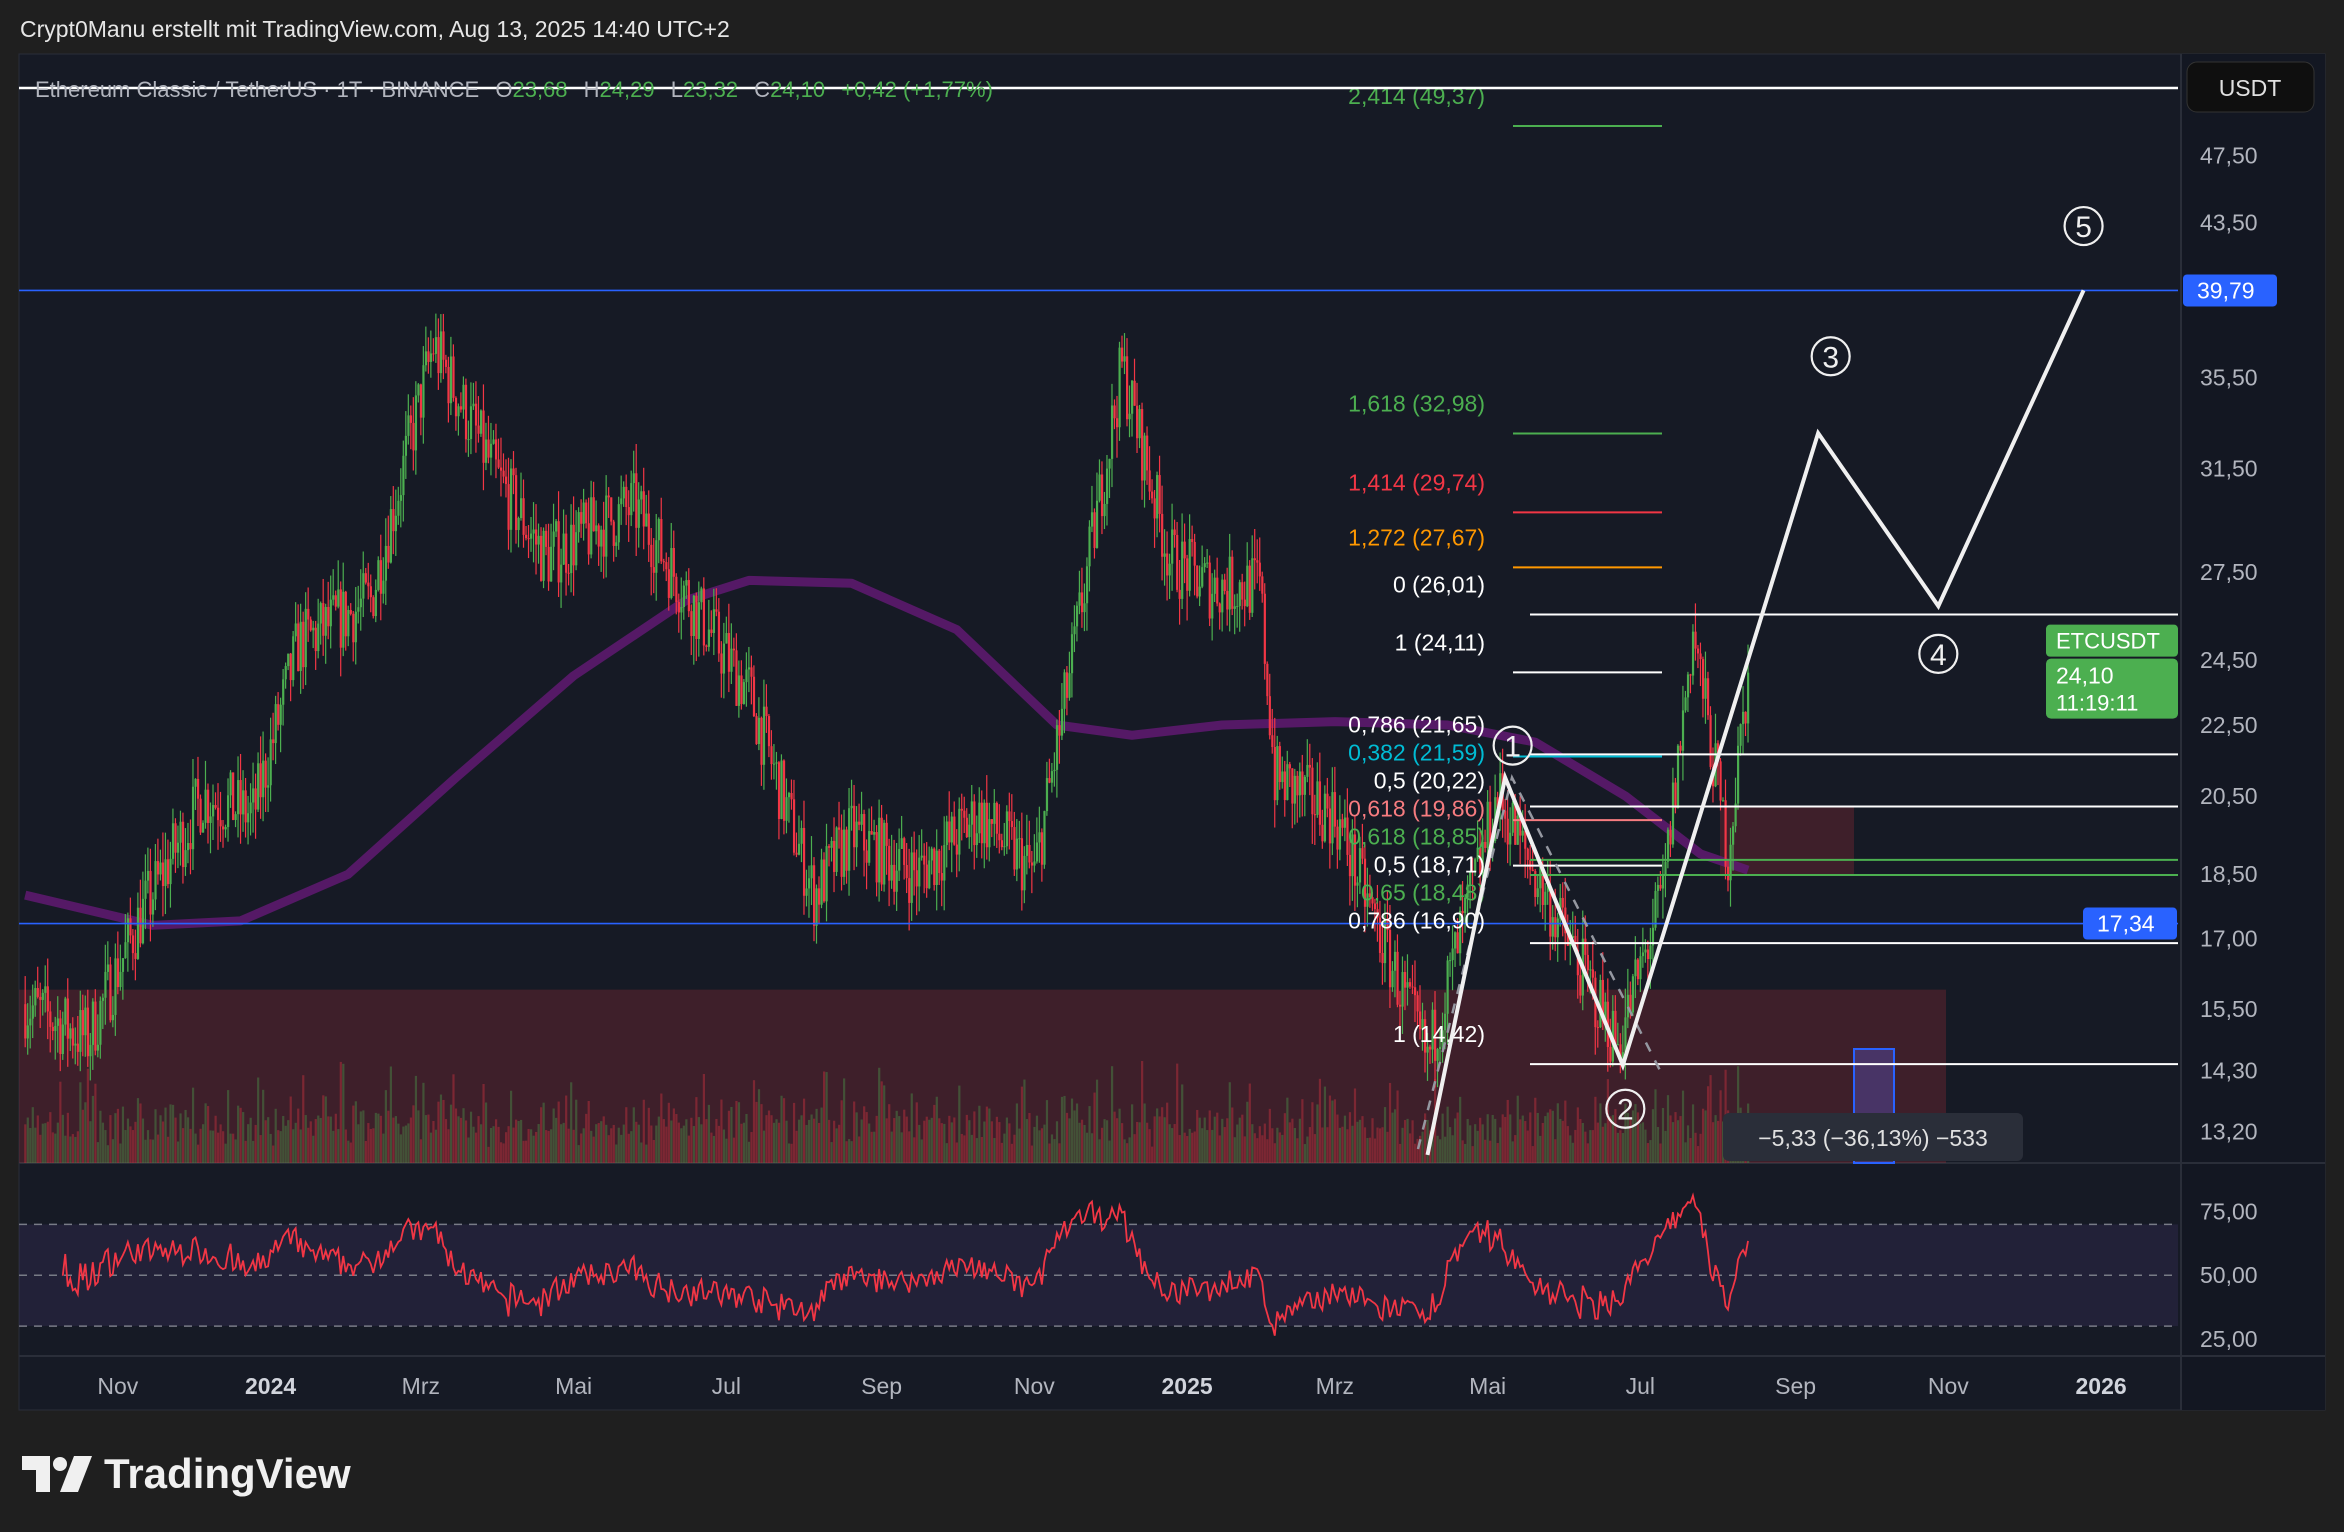 This screenshot has height=1532, width=2344. I want to click on measure-tooltip-bg, so click(1873, 1137).